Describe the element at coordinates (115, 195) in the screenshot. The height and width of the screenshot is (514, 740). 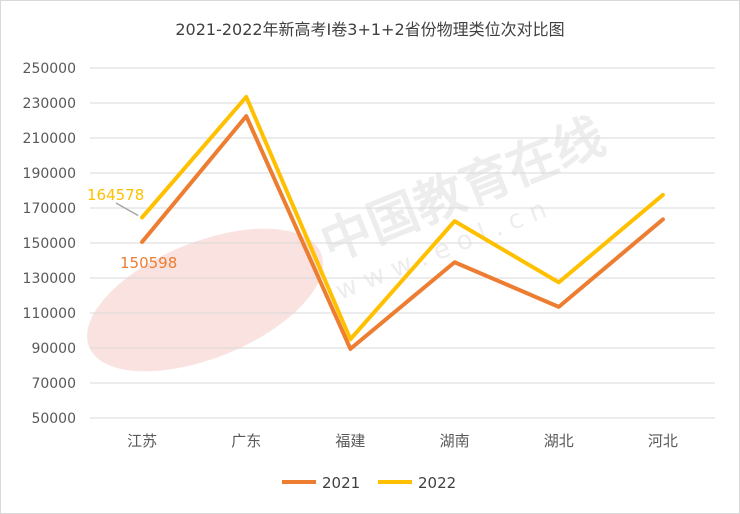
I see `data-label: 164578` at that location.